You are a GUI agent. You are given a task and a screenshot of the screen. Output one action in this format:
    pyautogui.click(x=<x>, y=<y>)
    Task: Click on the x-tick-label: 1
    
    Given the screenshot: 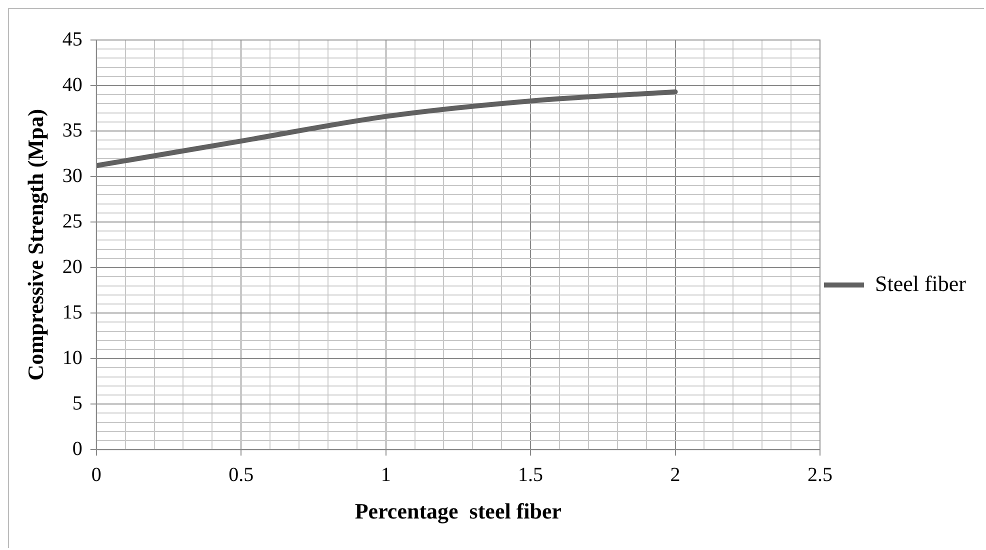 What is the action you would take?
    pyautogui.click(x=385, y=475)
    